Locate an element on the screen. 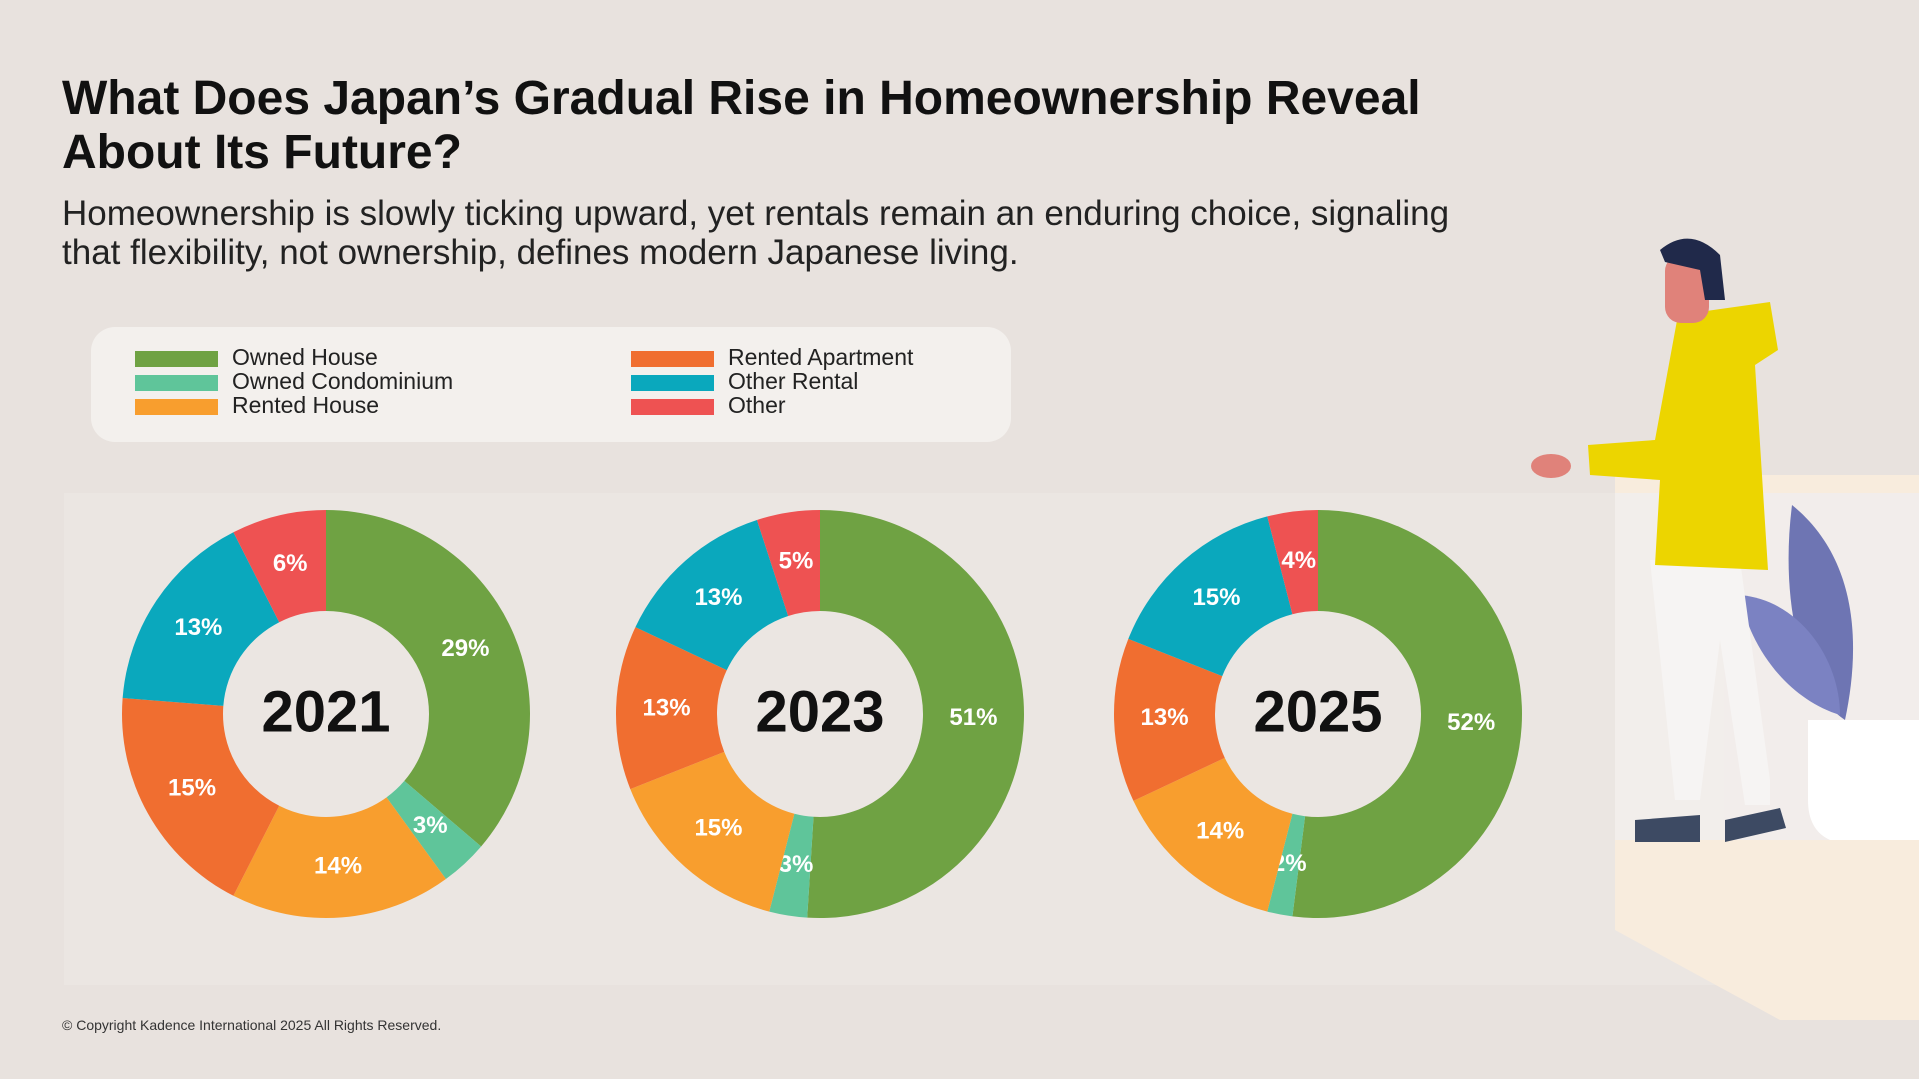 This screenshot has height=1079, width=1919. illustration is located at coordinates (1725, 629).